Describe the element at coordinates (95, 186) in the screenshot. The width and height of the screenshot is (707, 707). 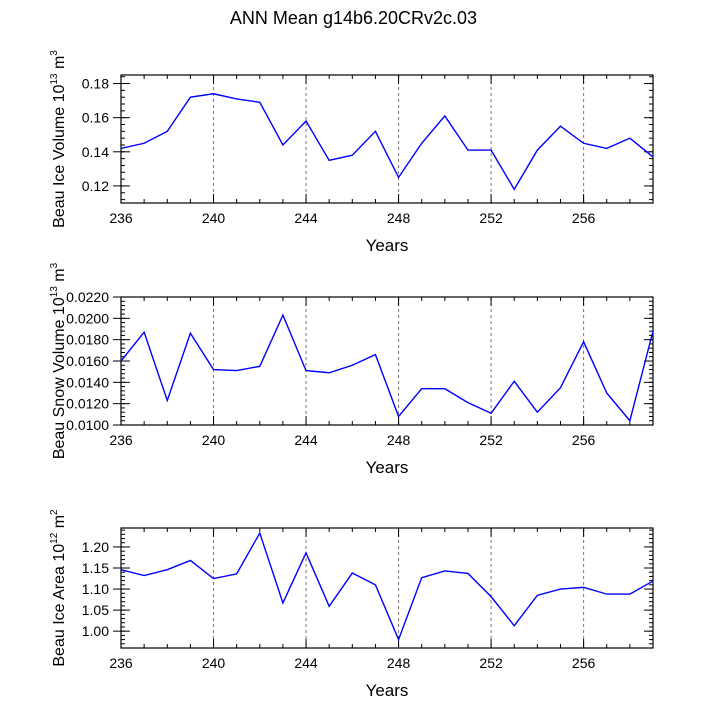
I see `y-tick-label: 0.12` at that location.